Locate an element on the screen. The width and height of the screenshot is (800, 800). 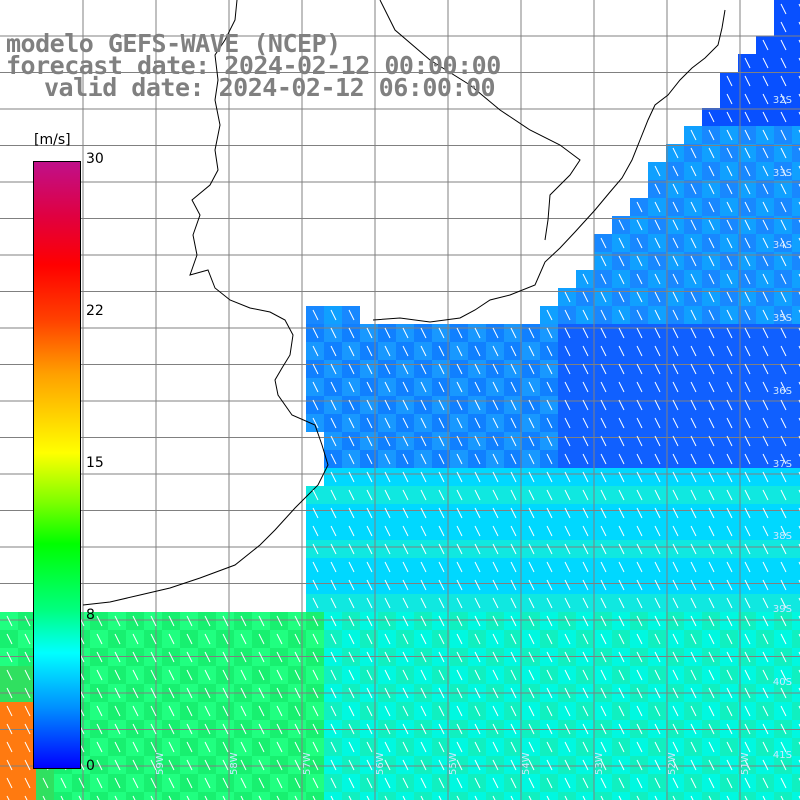
lon-label: 55W is located at coordinates (453, 763).